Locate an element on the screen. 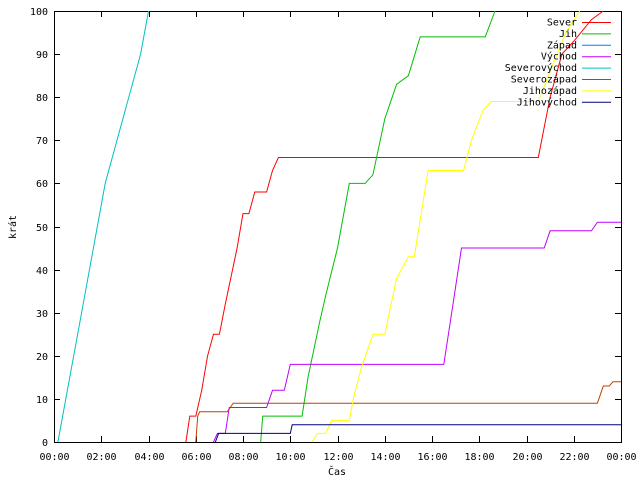 The width and height of the screenshot is (640, 480). y-tick-label: 100 is located at coordinates (39, 12).